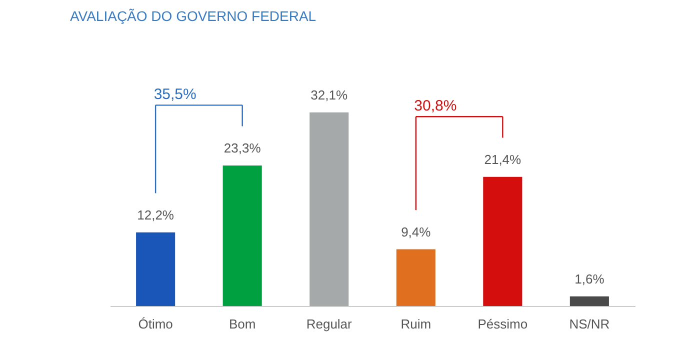 The height and width of the screenshot is (341, 695). I want to click on x-tick-label: Péssimo, so click(503, 324).